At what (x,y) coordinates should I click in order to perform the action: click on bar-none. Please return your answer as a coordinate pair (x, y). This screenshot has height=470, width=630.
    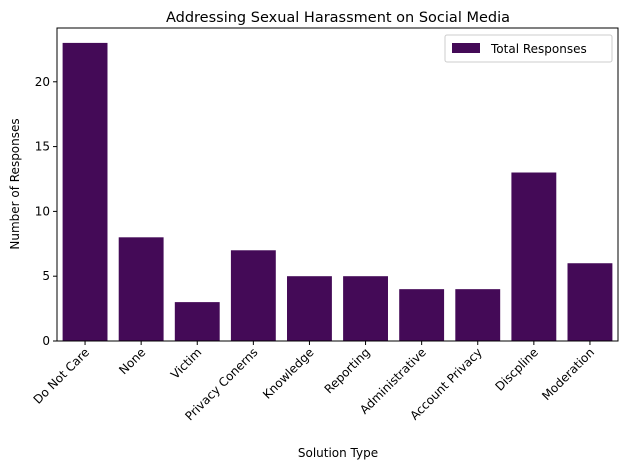
    Looking at the image, I should click on (141, 289).